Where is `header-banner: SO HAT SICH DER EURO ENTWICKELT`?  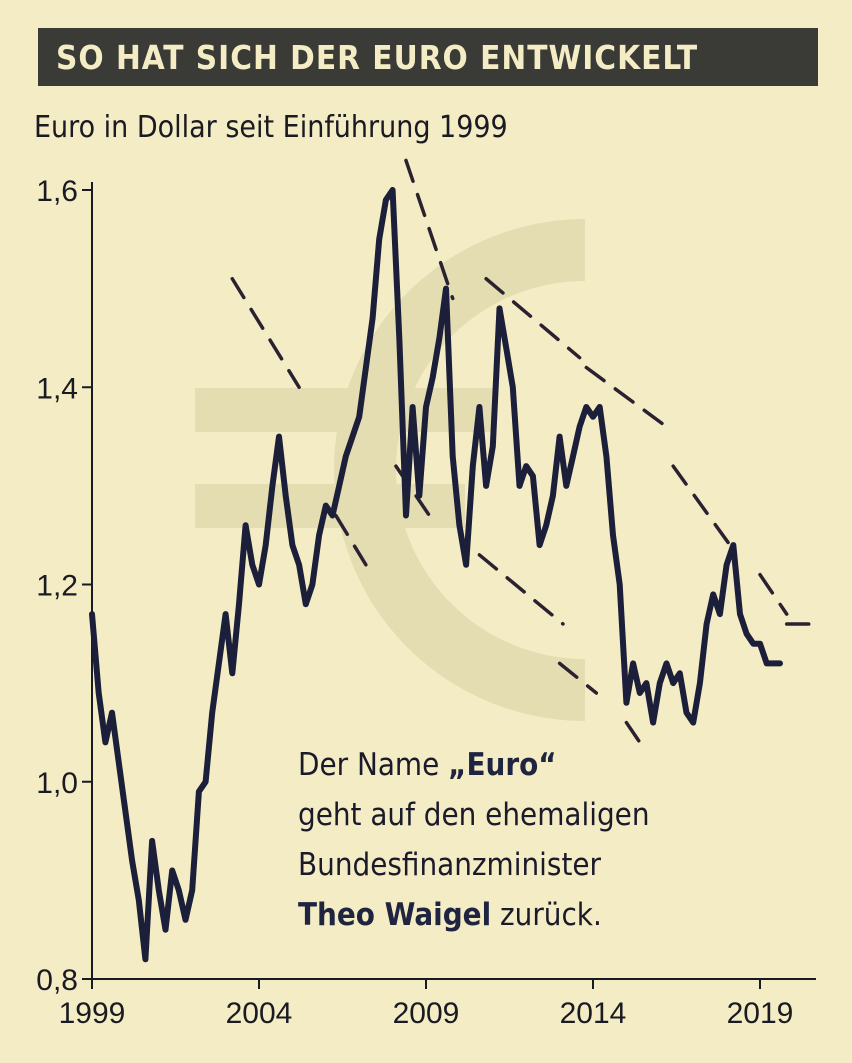 header-banner: SO HAT SICH DER EURO ENTWICKELT is located at coordinates (428, 57).